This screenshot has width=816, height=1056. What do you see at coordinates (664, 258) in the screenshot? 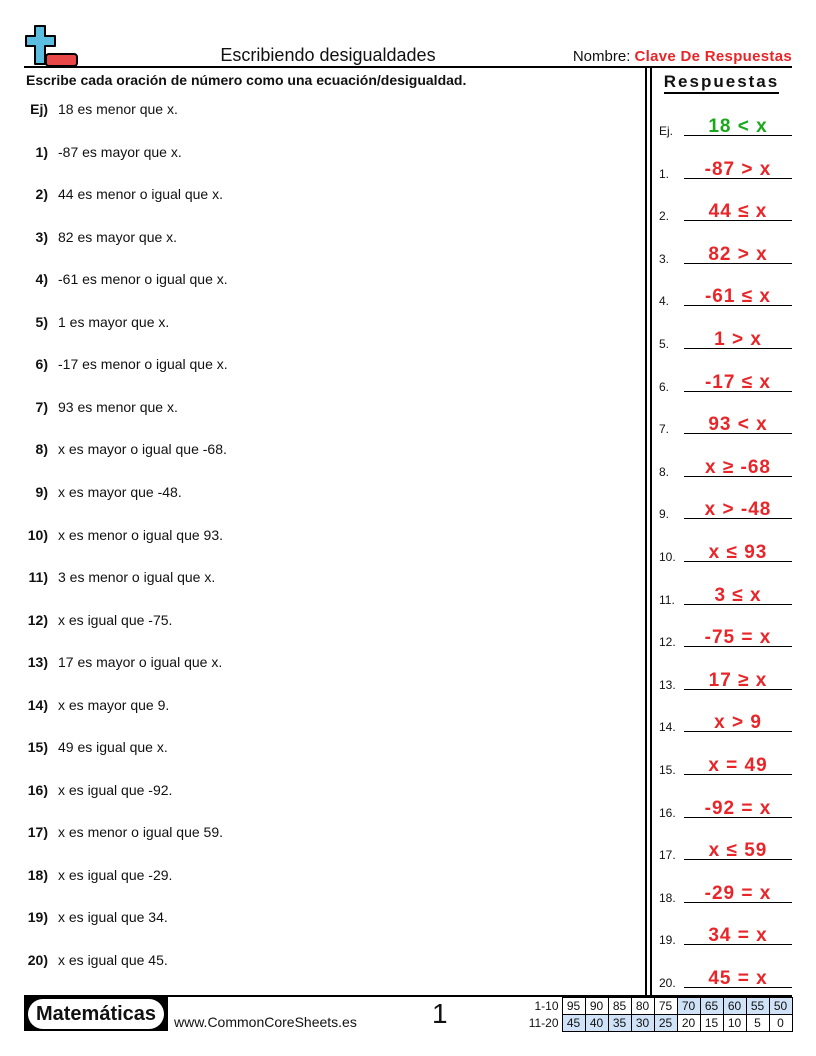
I see `answer-label: 3.` at bounding box center [664, 258].